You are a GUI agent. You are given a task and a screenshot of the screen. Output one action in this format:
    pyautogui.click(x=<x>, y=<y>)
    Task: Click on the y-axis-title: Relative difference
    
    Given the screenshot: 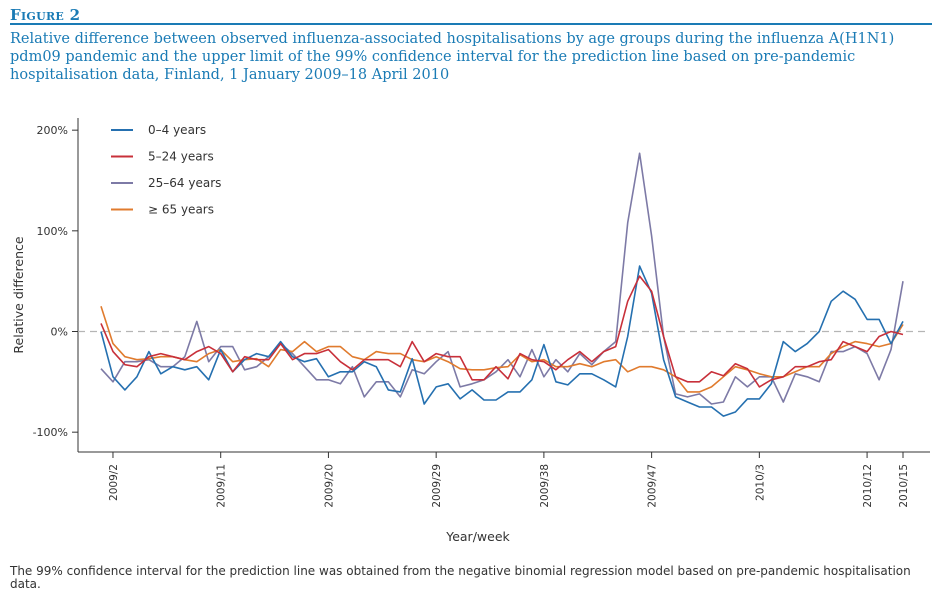 What is the action you would take?
    pyautogui.click(x=18, y=294)
    